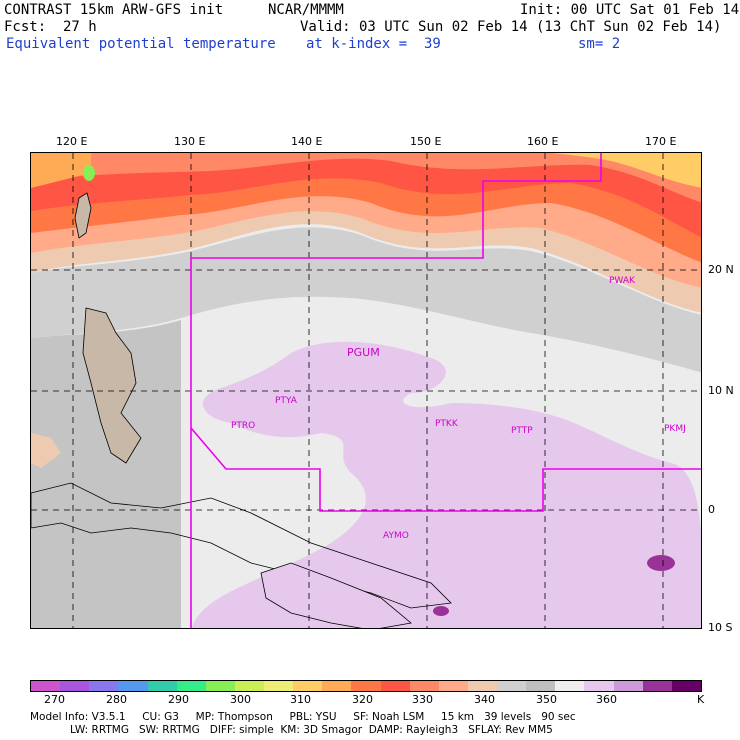  I want to click on colorbar-label: 340, so click(484, 699).